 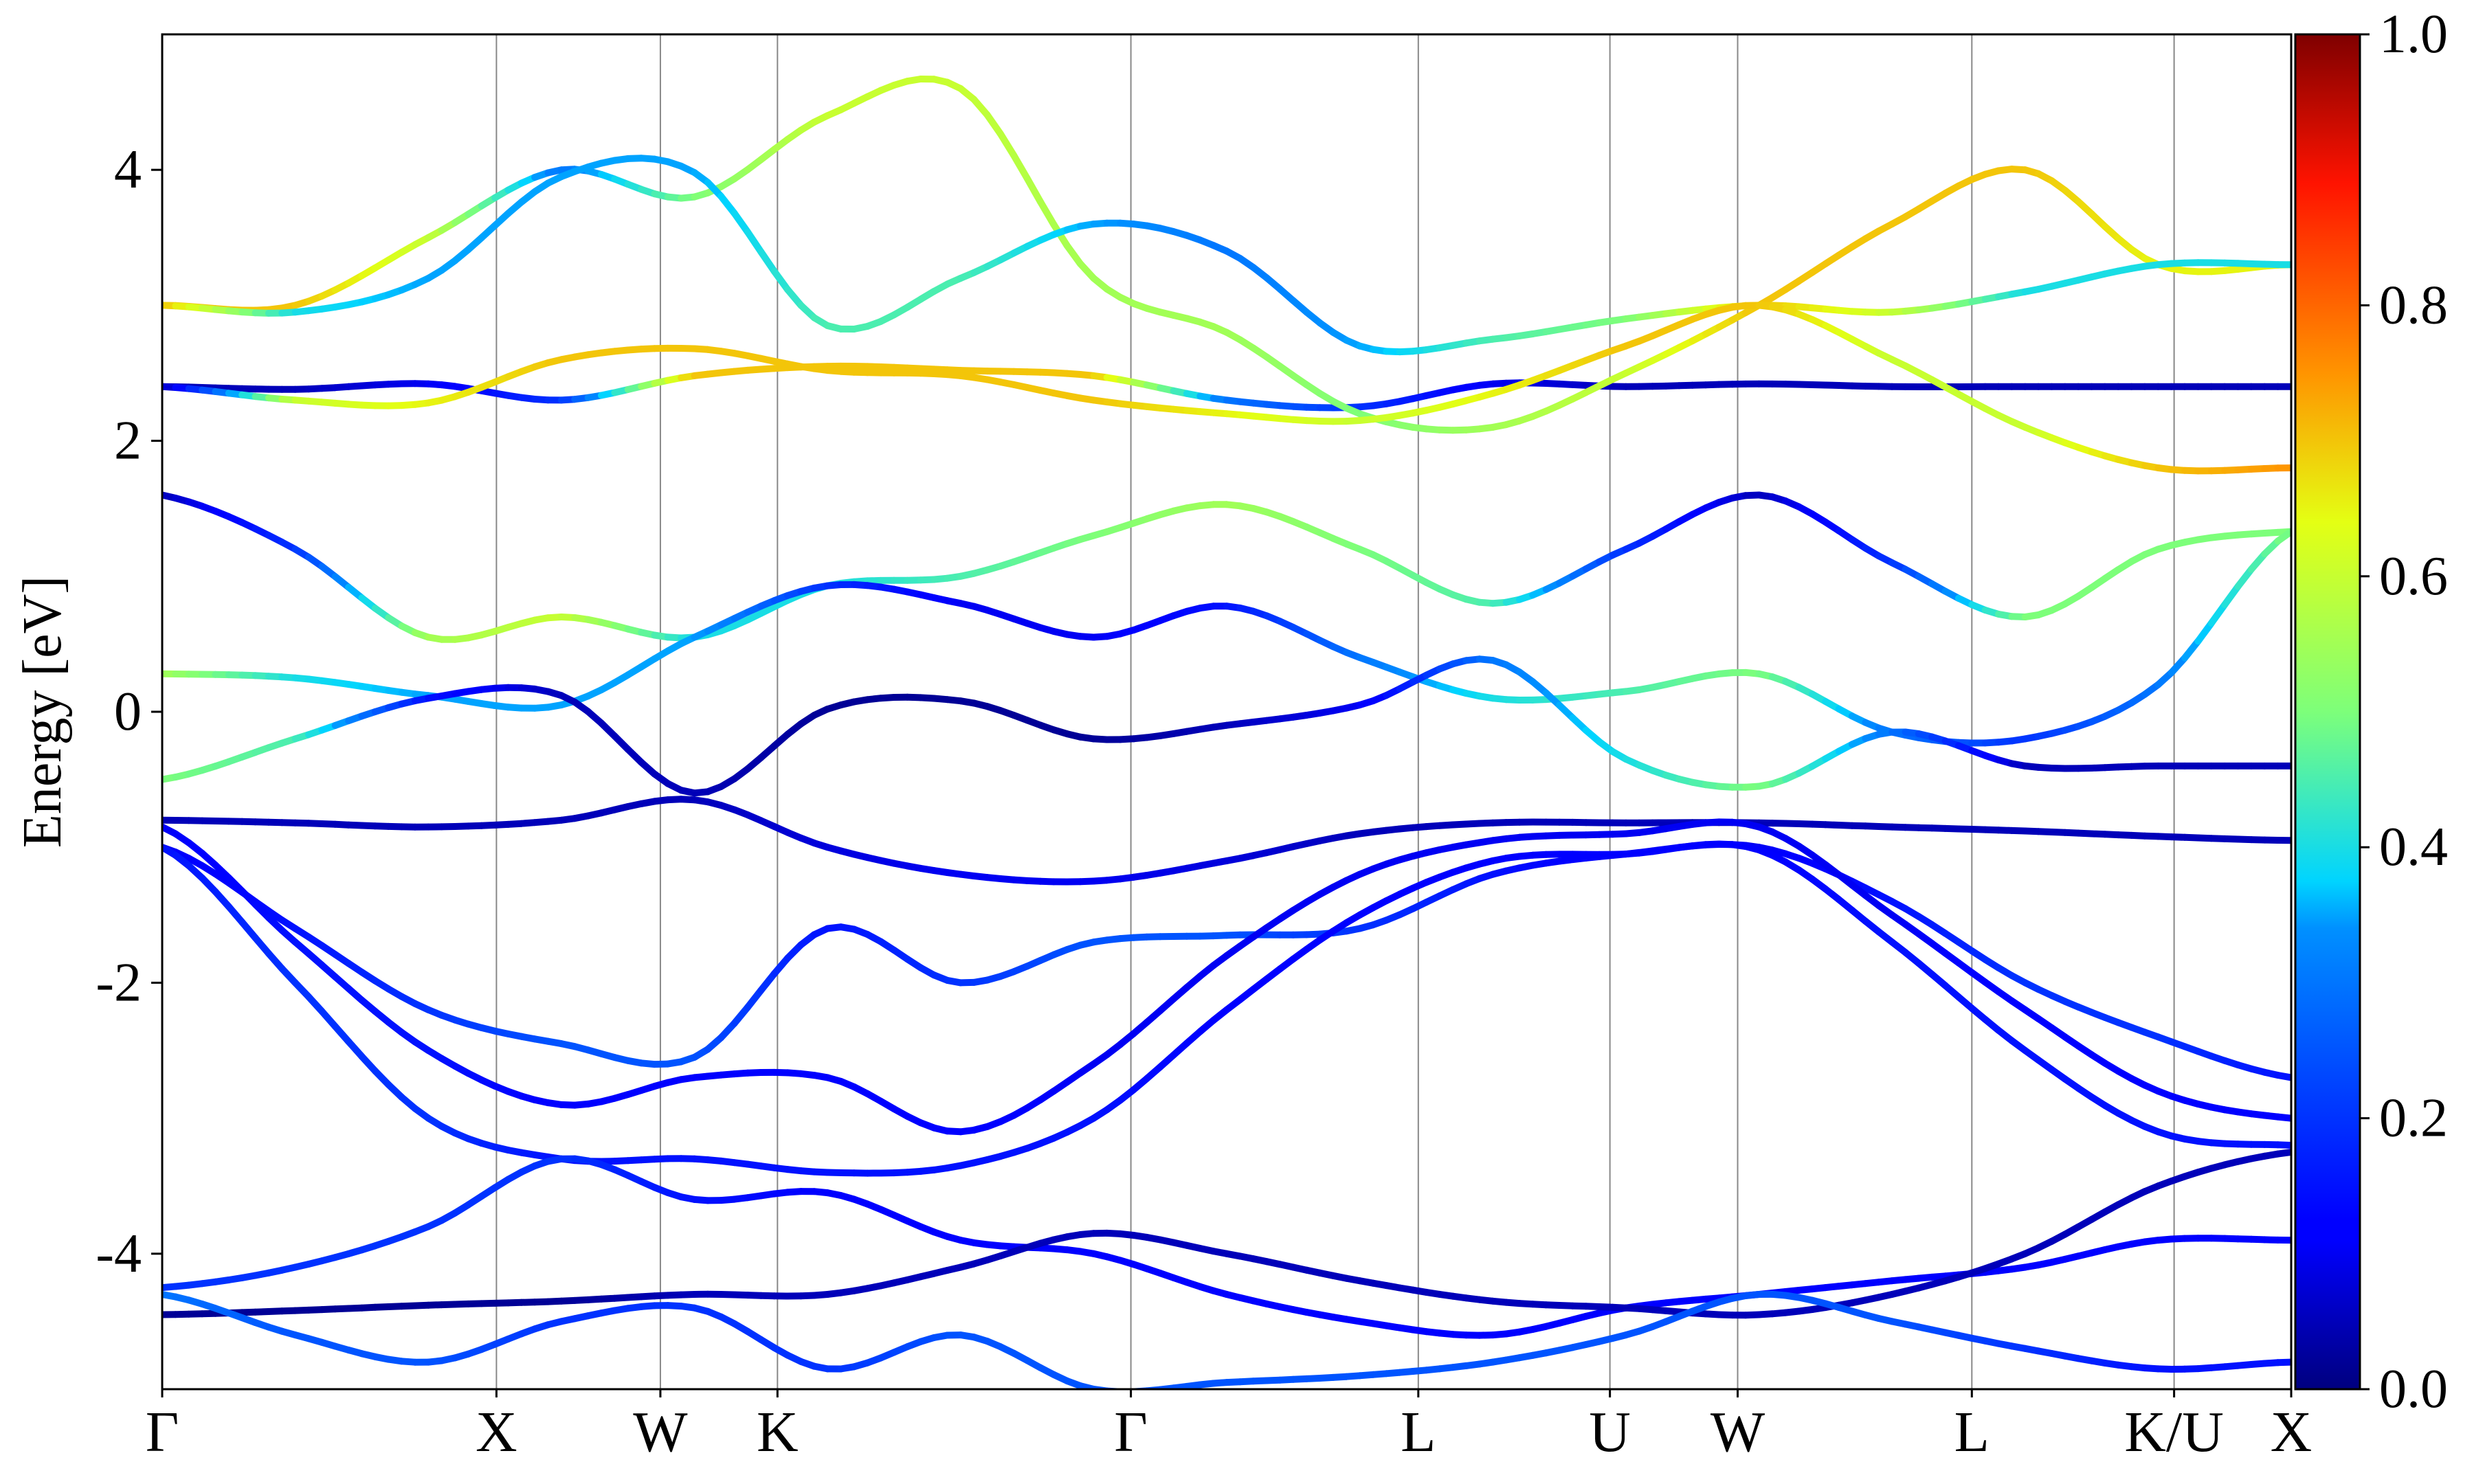 What do you see at coordinates (1610, 1432) in the screenshot?
I see `x-tick-label: U` at bounding box center [1610, 1432].